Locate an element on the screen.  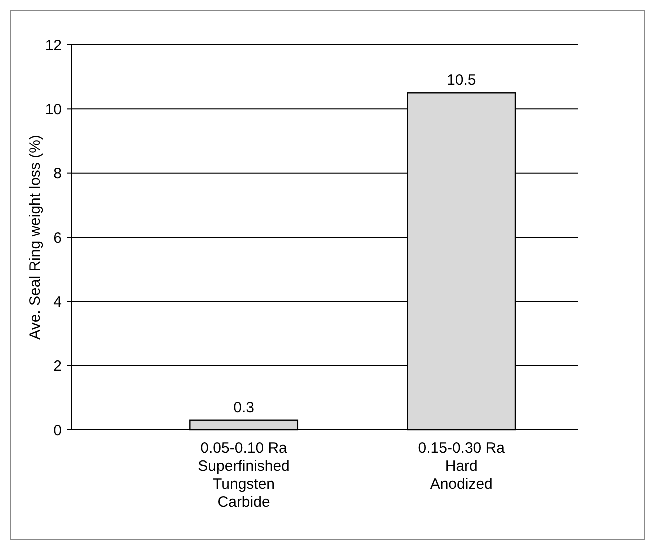
data-label: 0.3 is located at coordinates (244, 407).